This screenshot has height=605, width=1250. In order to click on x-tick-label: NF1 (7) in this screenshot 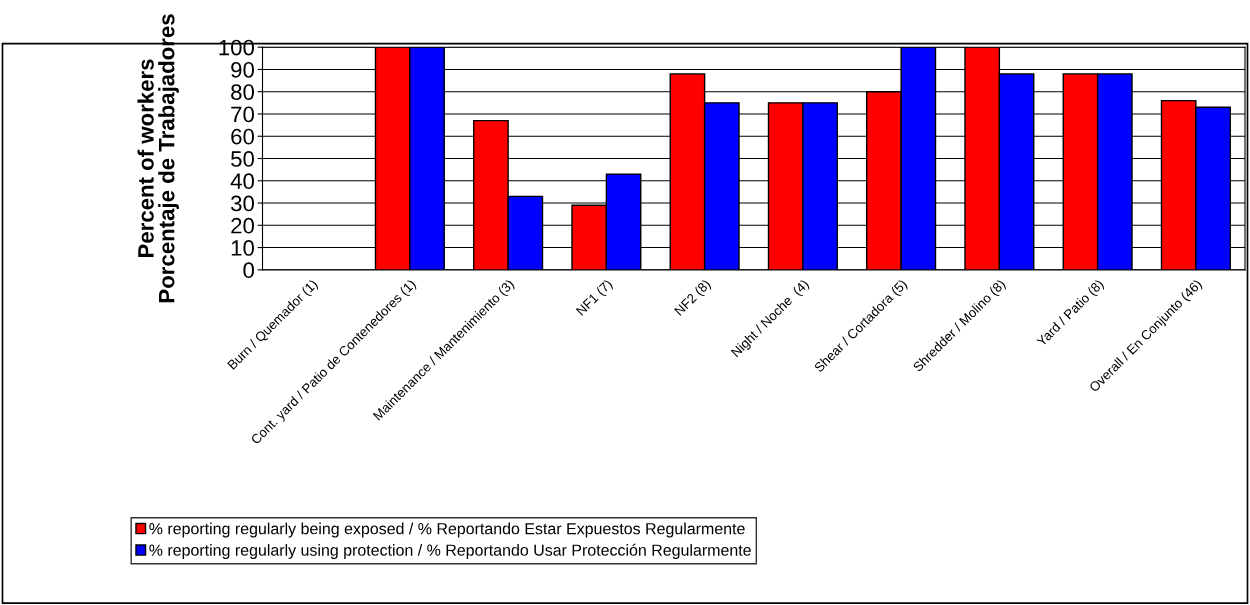, I will do `click(595, 298)`.